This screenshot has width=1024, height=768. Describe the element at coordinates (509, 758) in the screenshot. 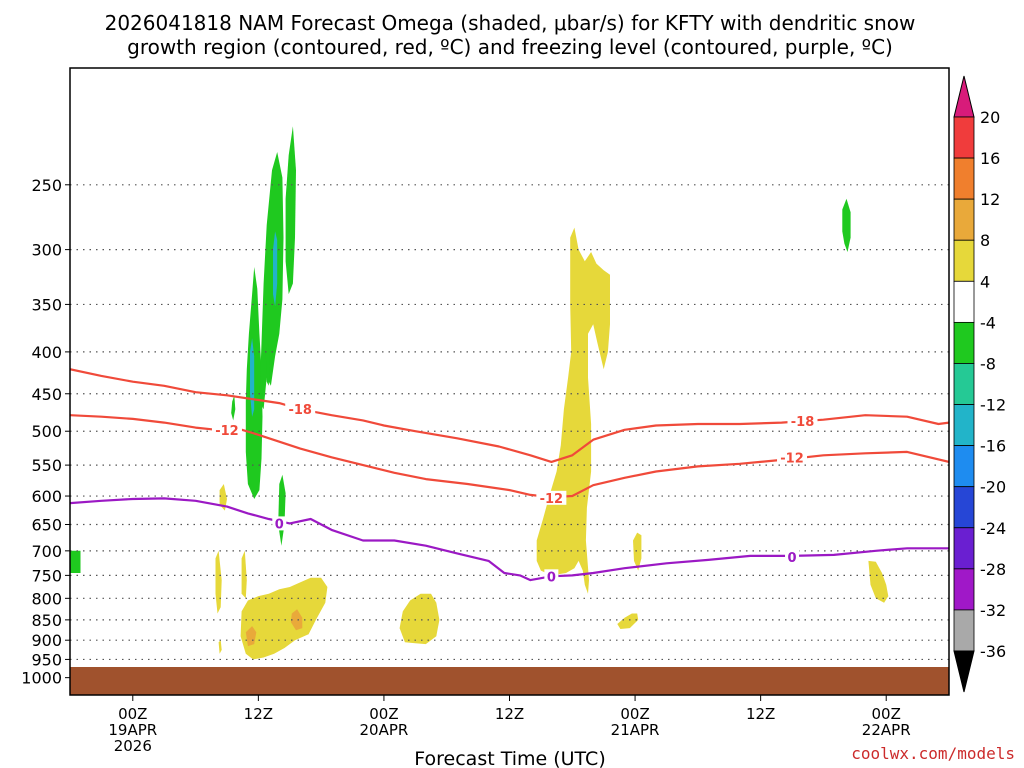

I see `x-axis-label: Forecast Time (UTC)` at that location.